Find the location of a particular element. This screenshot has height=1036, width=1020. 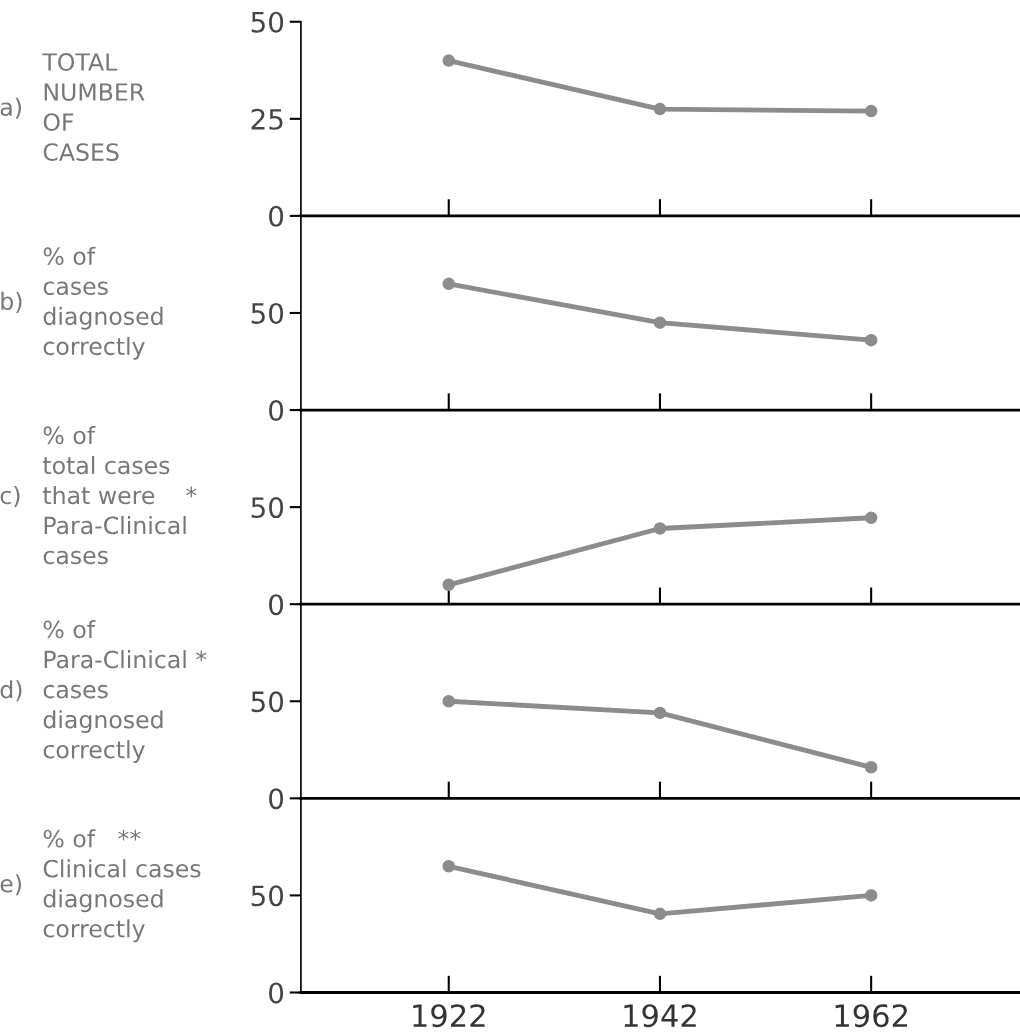

y-axis-title: % of total cases that were * Para-Clinical cases is located at coordinates (120, 495).